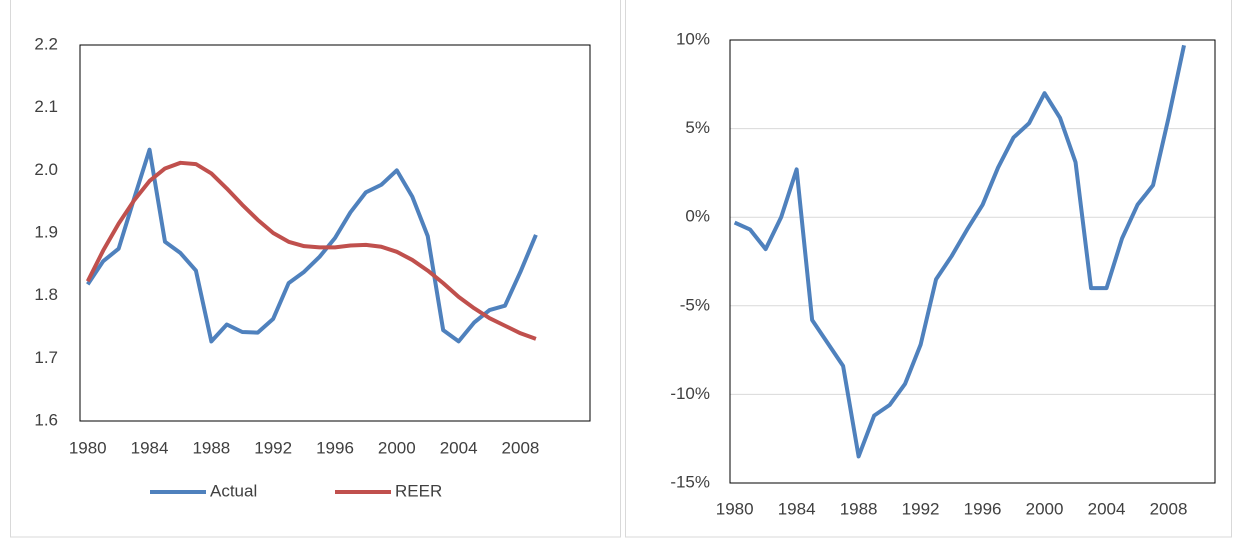 The width and height of the screenshot is (1238, 538). Describe the element at coordinates (233, 490) in the screenshot. I see `legend-label: Actual` at that location.